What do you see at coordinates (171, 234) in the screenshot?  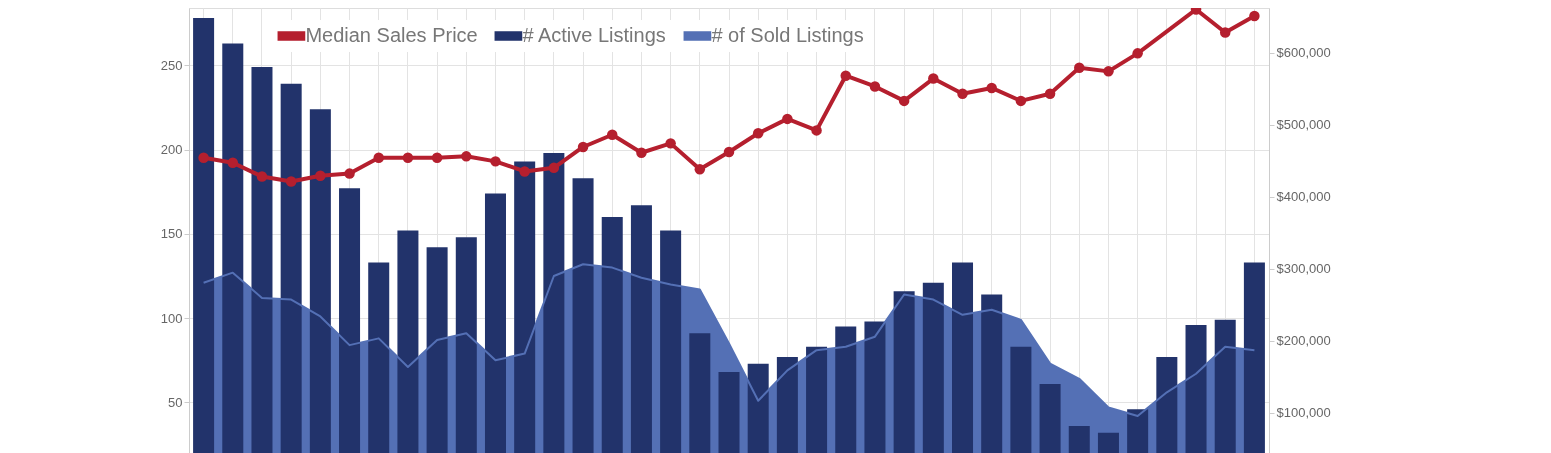 I see `y-tick-label: 150` at bounding box center [171, 234].